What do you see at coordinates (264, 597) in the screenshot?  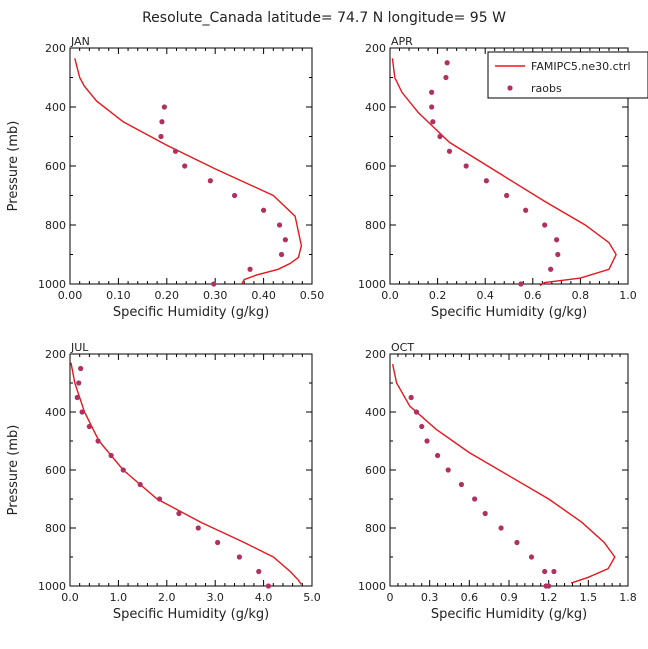 I see `jul-xtick-label: 4.0` at bounding box center [264, 597].